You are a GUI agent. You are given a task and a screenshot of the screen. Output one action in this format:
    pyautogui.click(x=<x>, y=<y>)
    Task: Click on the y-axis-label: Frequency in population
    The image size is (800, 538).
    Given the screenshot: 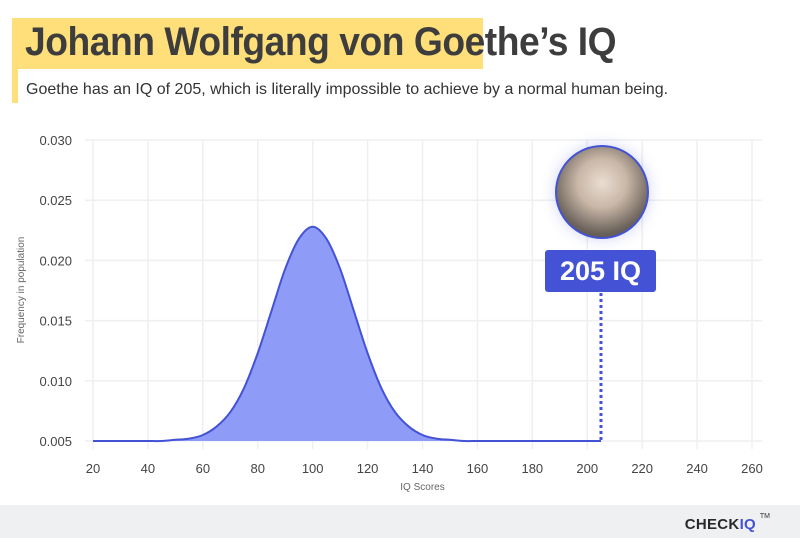 What is the action you would take?
    pyautogui.click(x=21, y=290)
    